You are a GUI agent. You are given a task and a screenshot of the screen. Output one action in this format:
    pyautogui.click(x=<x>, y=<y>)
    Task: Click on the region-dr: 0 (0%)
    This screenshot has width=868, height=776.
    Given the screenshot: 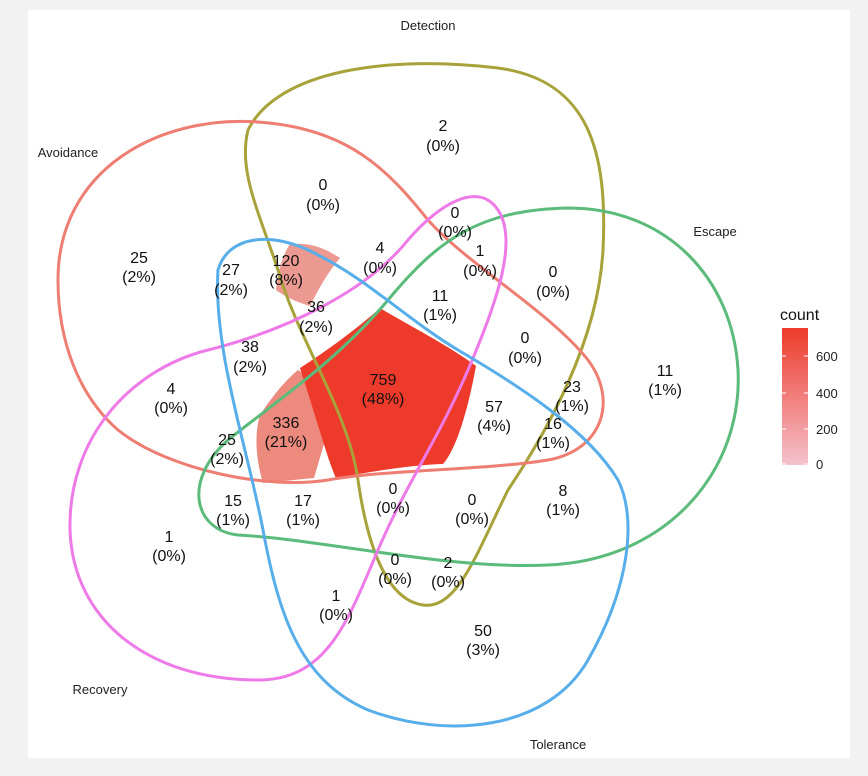 What is the action you would take?
    pyautogui.click(x=455, y=223)
    